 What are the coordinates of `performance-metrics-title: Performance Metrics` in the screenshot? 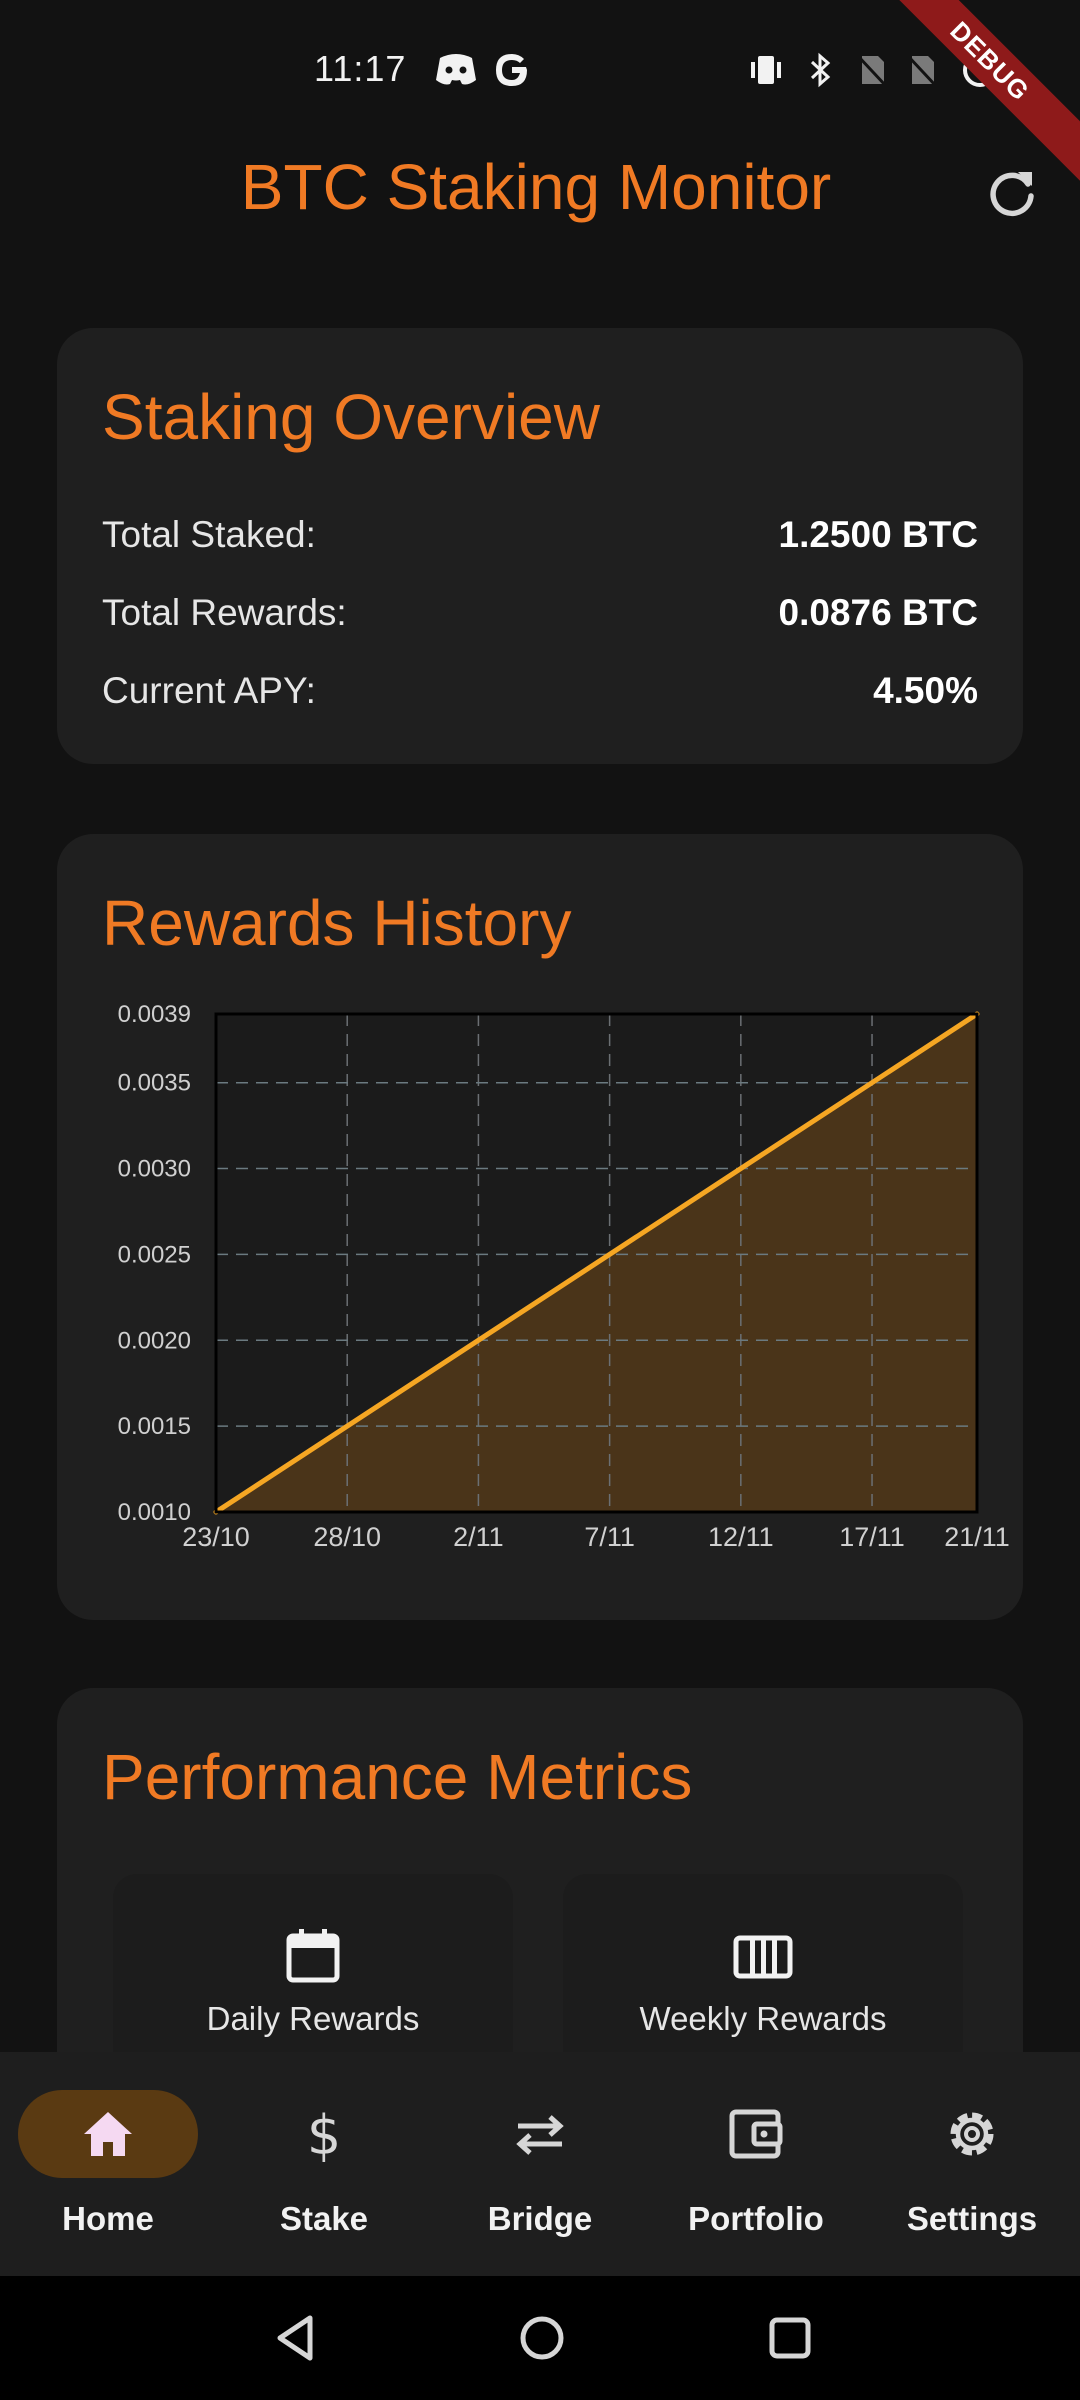 It's located at (397, 1777).